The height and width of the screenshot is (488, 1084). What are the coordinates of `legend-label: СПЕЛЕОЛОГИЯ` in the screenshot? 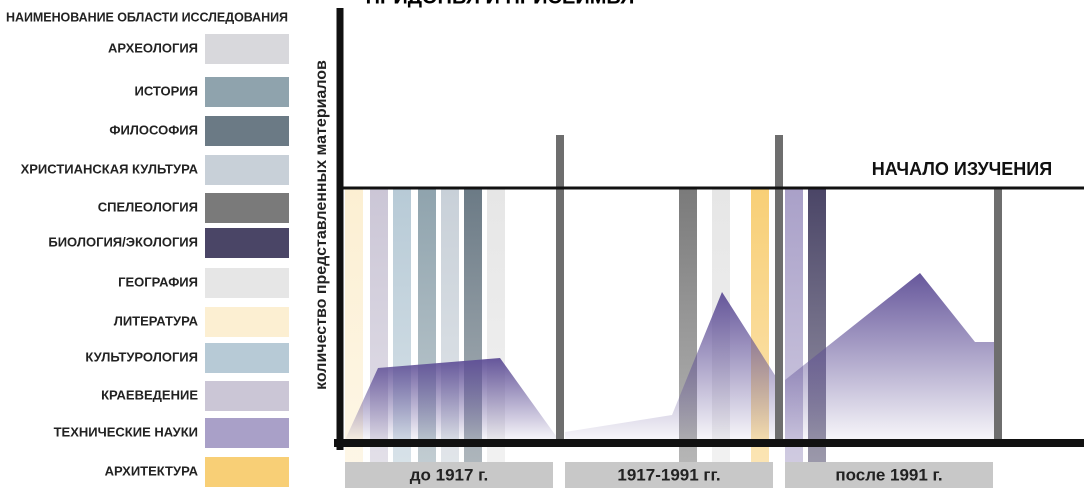 It's located at (148, 206).